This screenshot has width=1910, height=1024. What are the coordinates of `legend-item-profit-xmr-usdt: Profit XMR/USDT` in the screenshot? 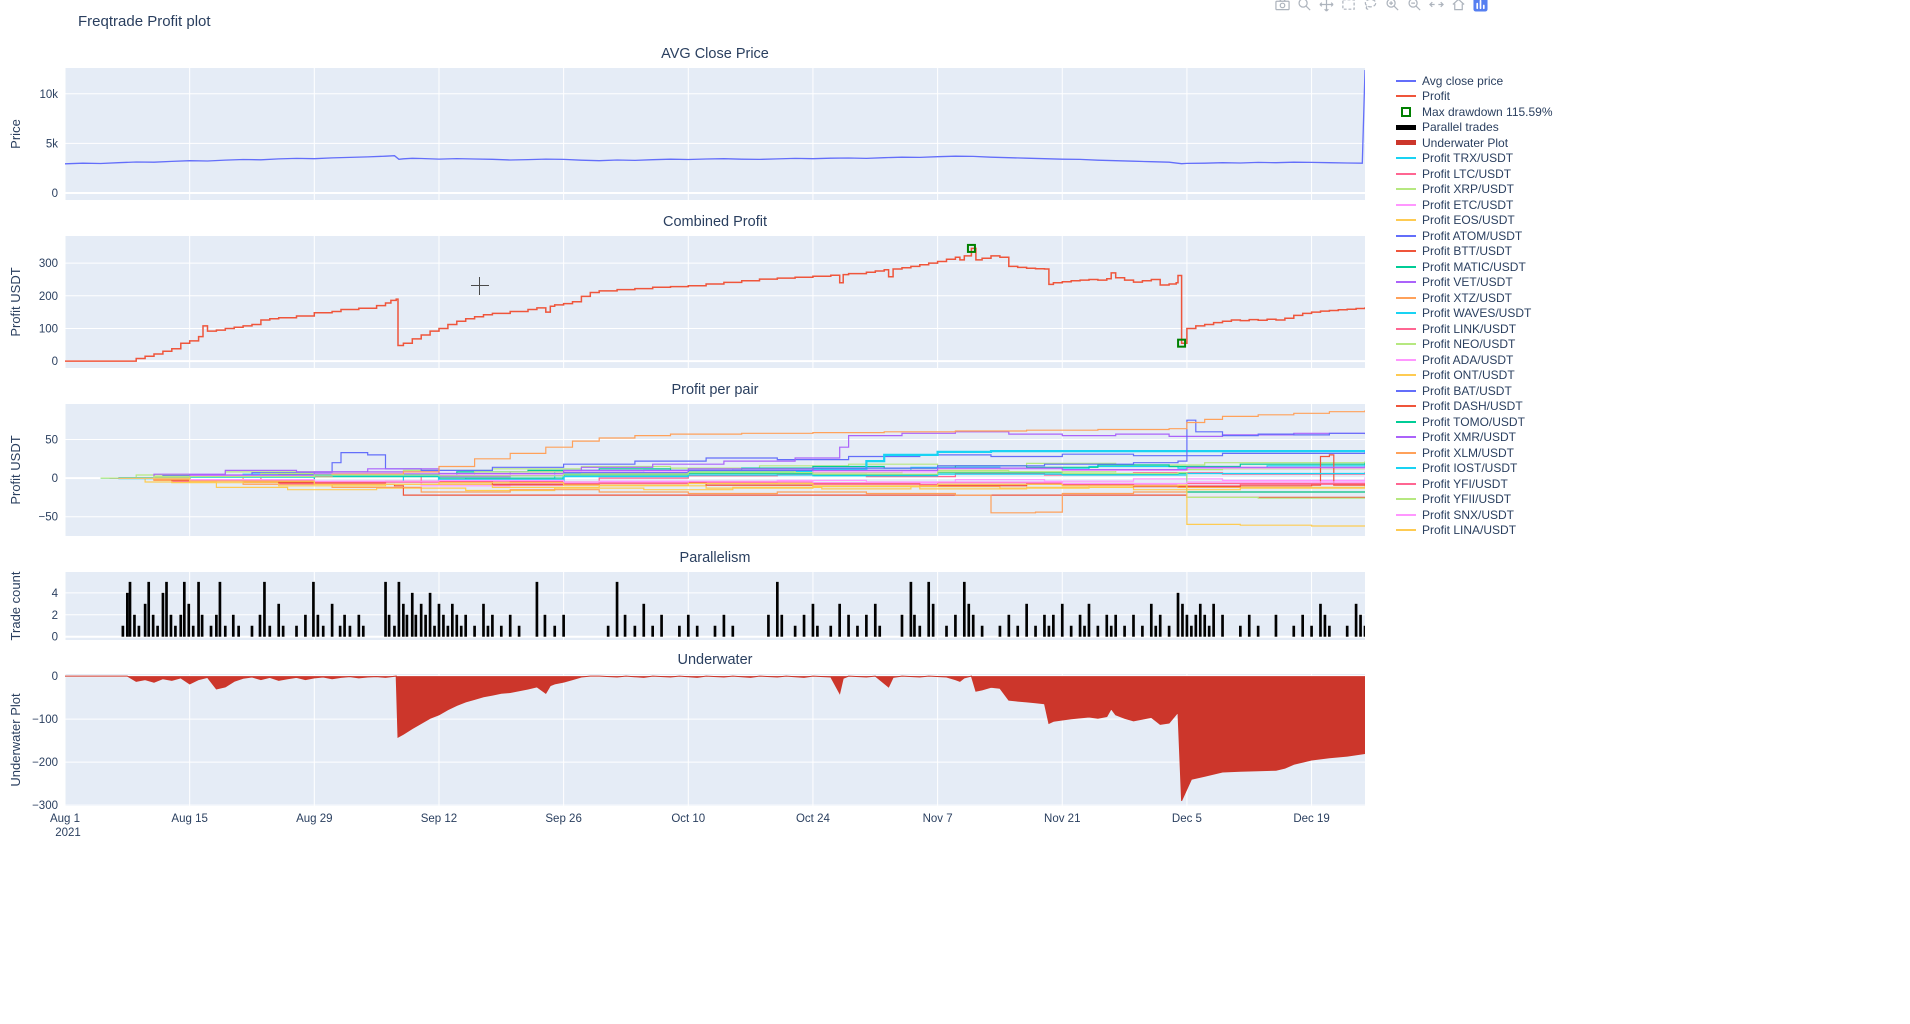 It's located at (1474, 438).